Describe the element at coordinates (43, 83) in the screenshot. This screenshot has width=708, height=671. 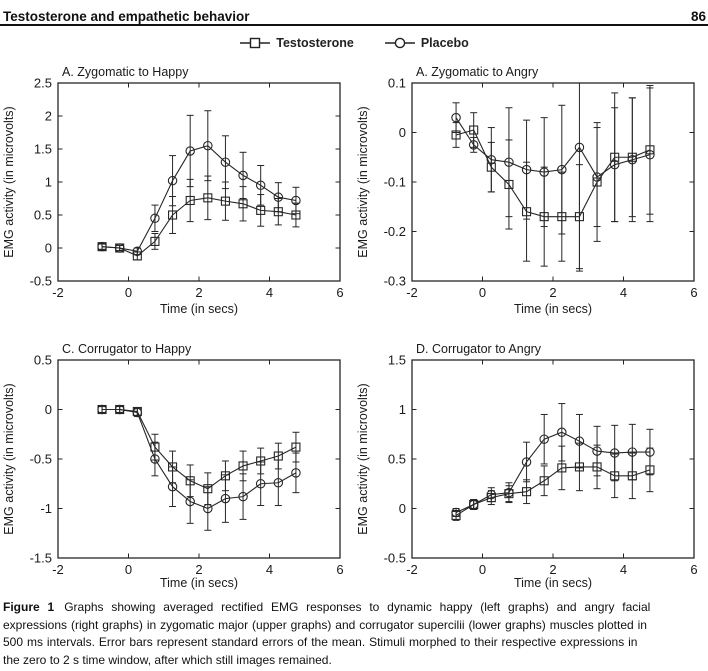
I see `y-tick-label: 2.5` at that location.